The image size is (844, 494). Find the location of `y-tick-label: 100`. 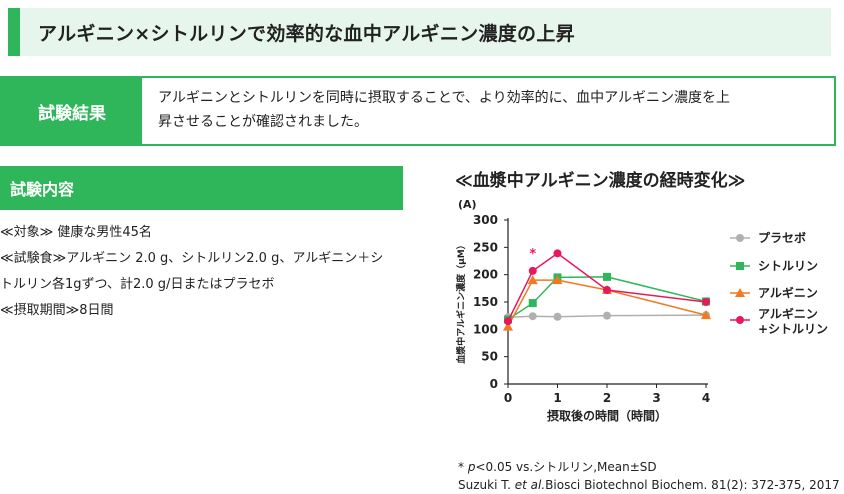

y-tick-label: 100 is located at coordinates (485, 329).